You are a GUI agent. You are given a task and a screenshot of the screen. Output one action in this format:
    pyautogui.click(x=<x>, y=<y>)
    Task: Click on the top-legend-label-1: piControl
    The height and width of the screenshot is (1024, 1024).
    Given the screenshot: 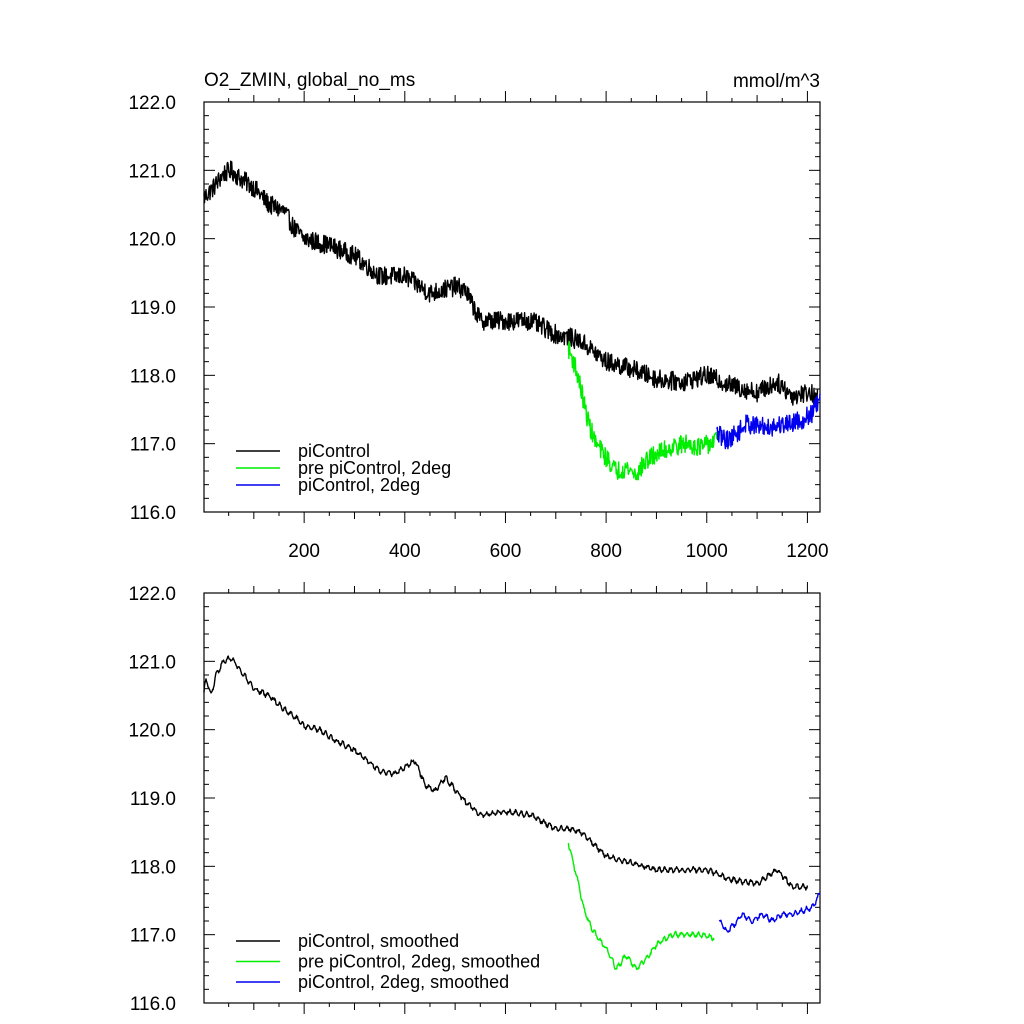 What is the action you would take?
    pyautogui.click(x=334, y=451)
    